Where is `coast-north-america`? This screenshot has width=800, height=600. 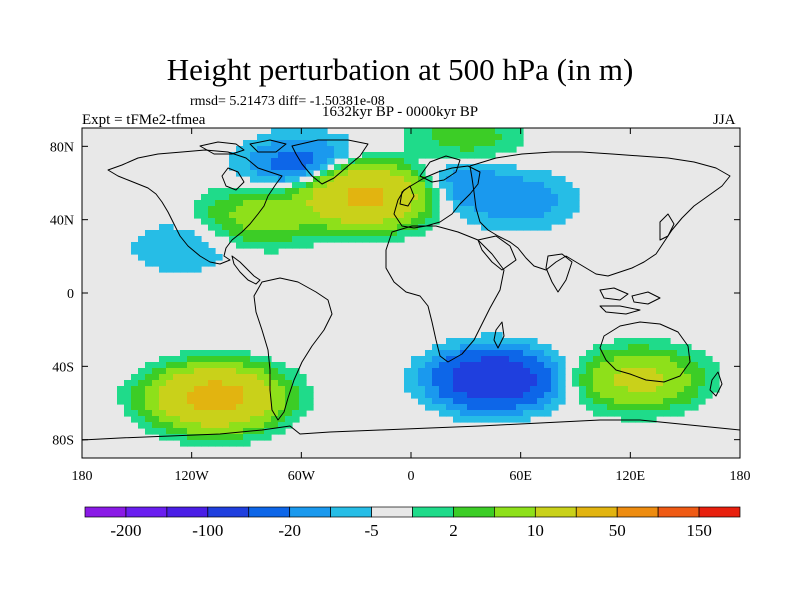
coast-north-america is located at coordinates (195, 207).